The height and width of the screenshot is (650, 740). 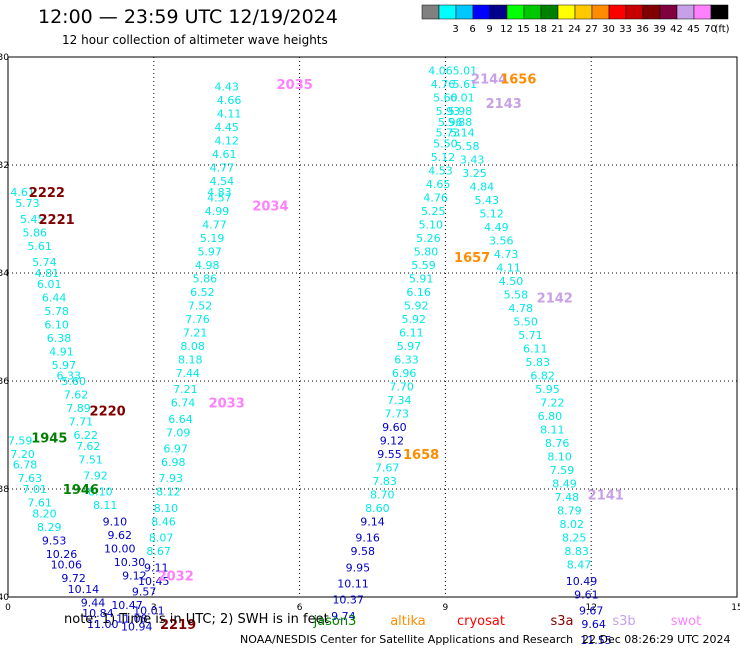 What do you see at coordinates (435, 197) in the screenshot?
I see `wave-height-point: 4.76` at bounding box center [435, 197].